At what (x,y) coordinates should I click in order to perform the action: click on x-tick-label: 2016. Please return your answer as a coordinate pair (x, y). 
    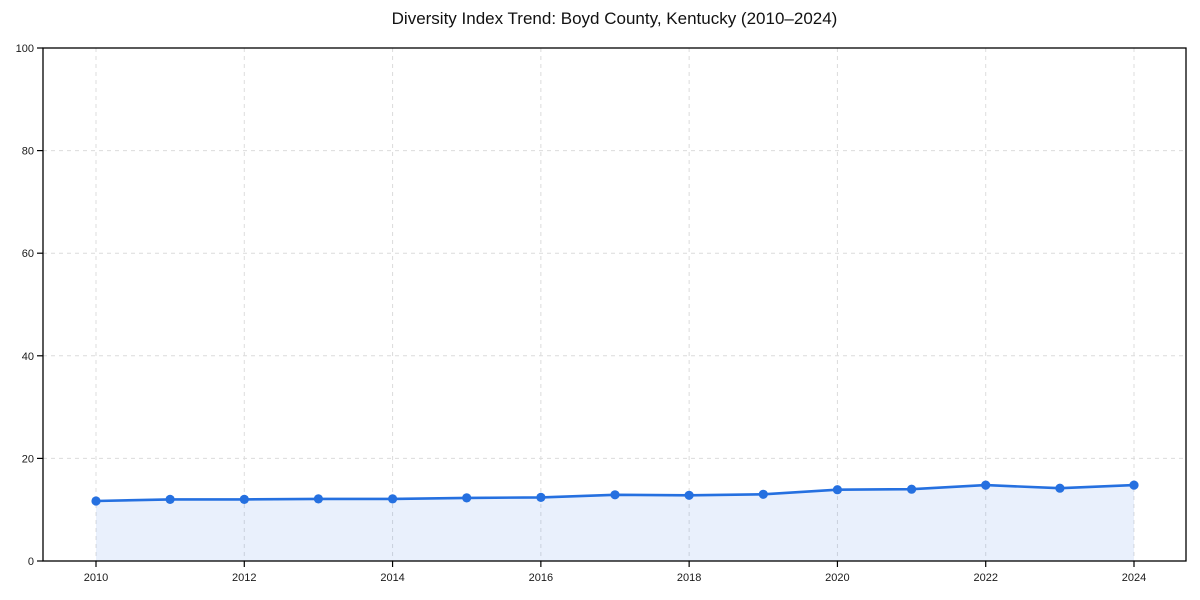
    Looking at the image, I should click on (541, 578).